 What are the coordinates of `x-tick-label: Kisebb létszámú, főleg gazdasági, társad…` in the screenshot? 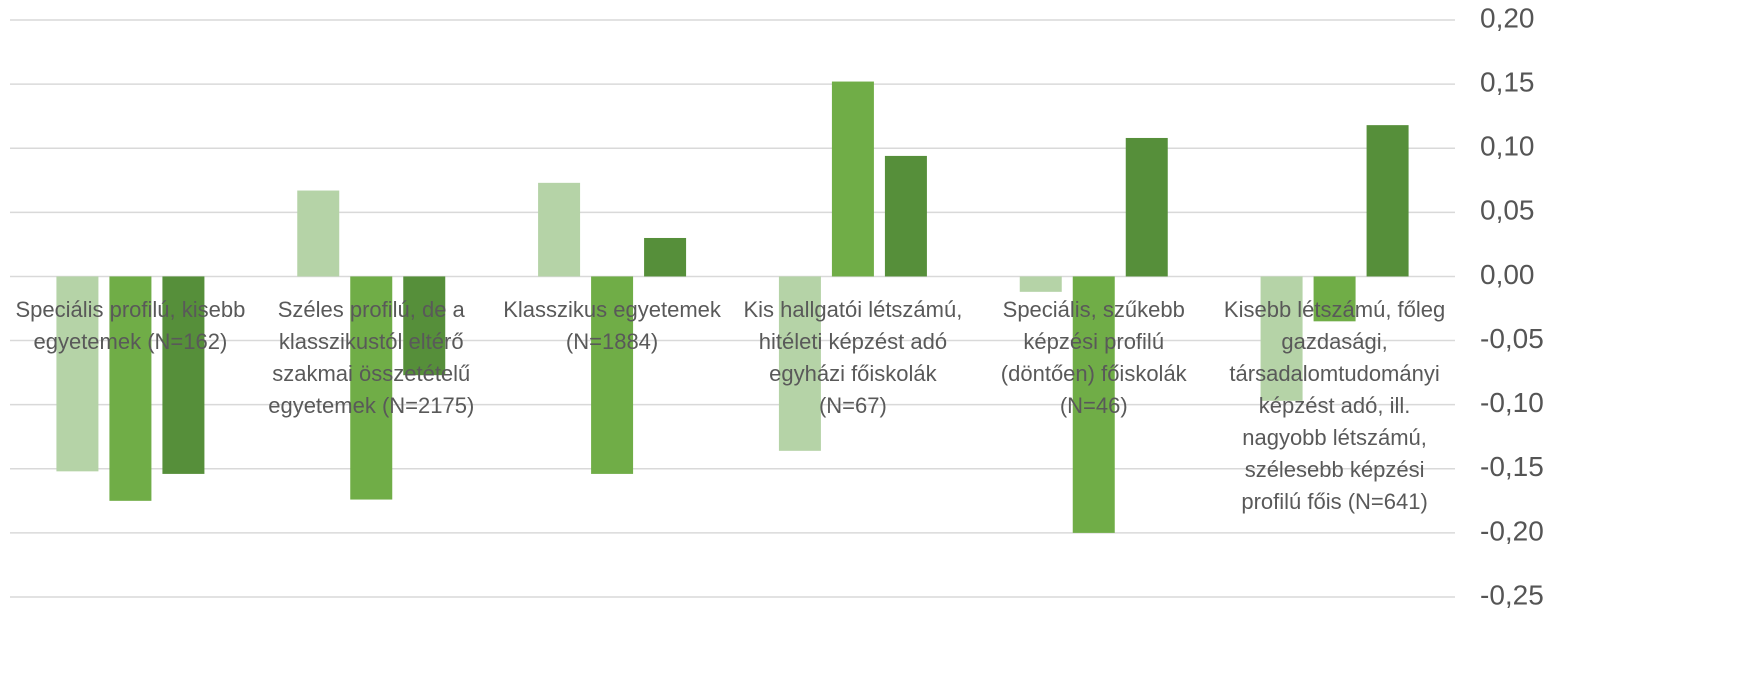 It's located at (1334, 406).